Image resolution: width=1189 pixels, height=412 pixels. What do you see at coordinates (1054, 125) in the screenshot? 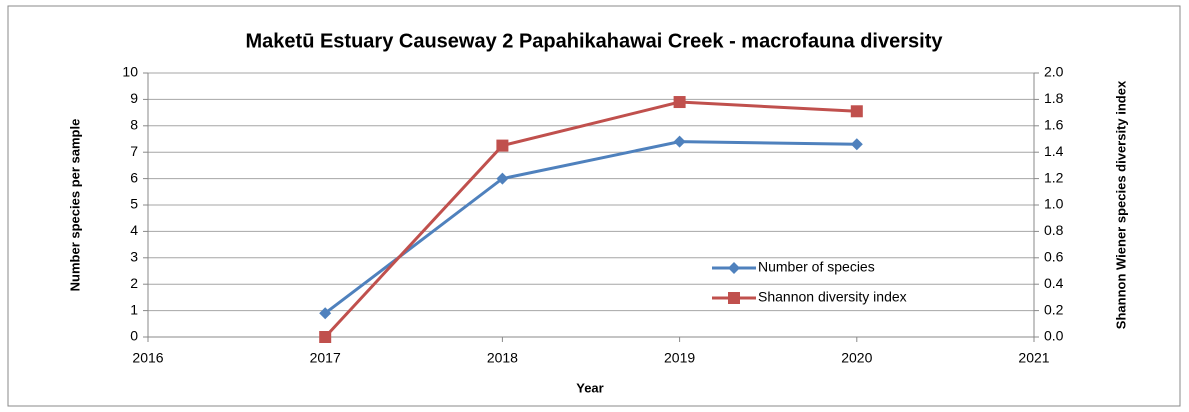
I see `y2-tick-label: 1.6` at bounding box center [1054, 125].